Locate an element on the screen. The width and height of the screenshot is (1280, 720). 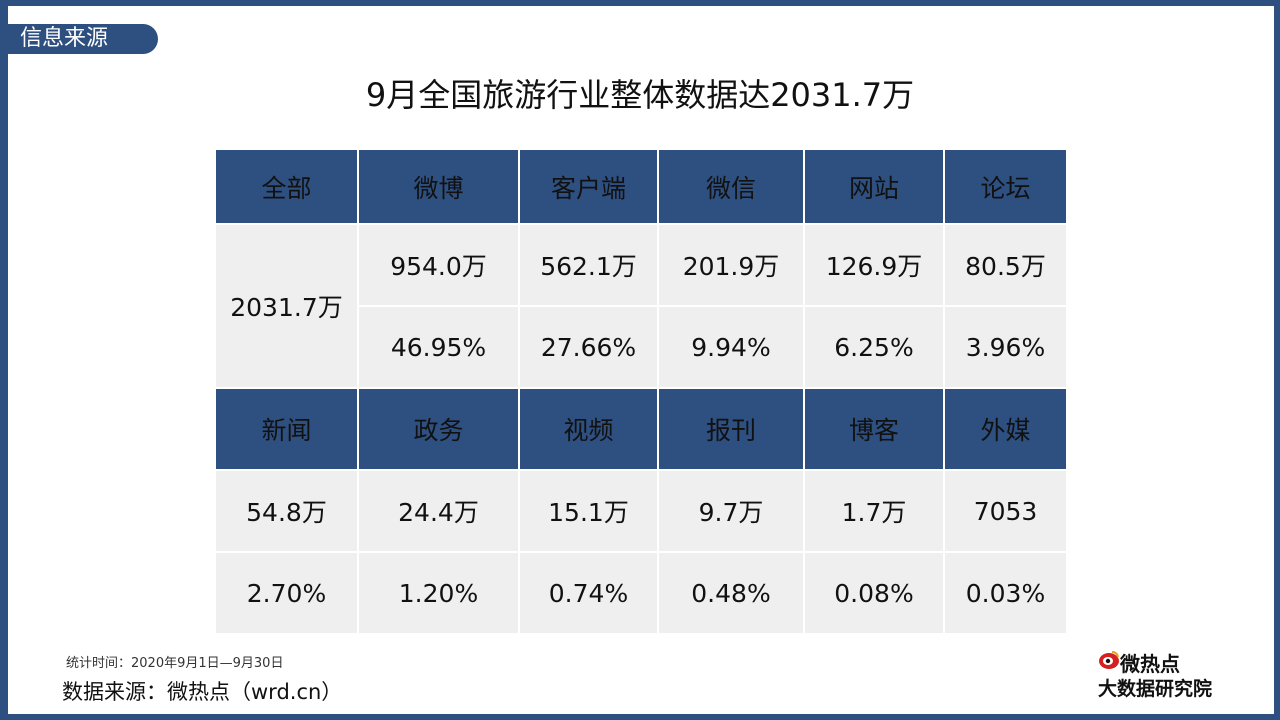
logo-subtitle: 大数据研究院 is located at coordinates (1155, 689).